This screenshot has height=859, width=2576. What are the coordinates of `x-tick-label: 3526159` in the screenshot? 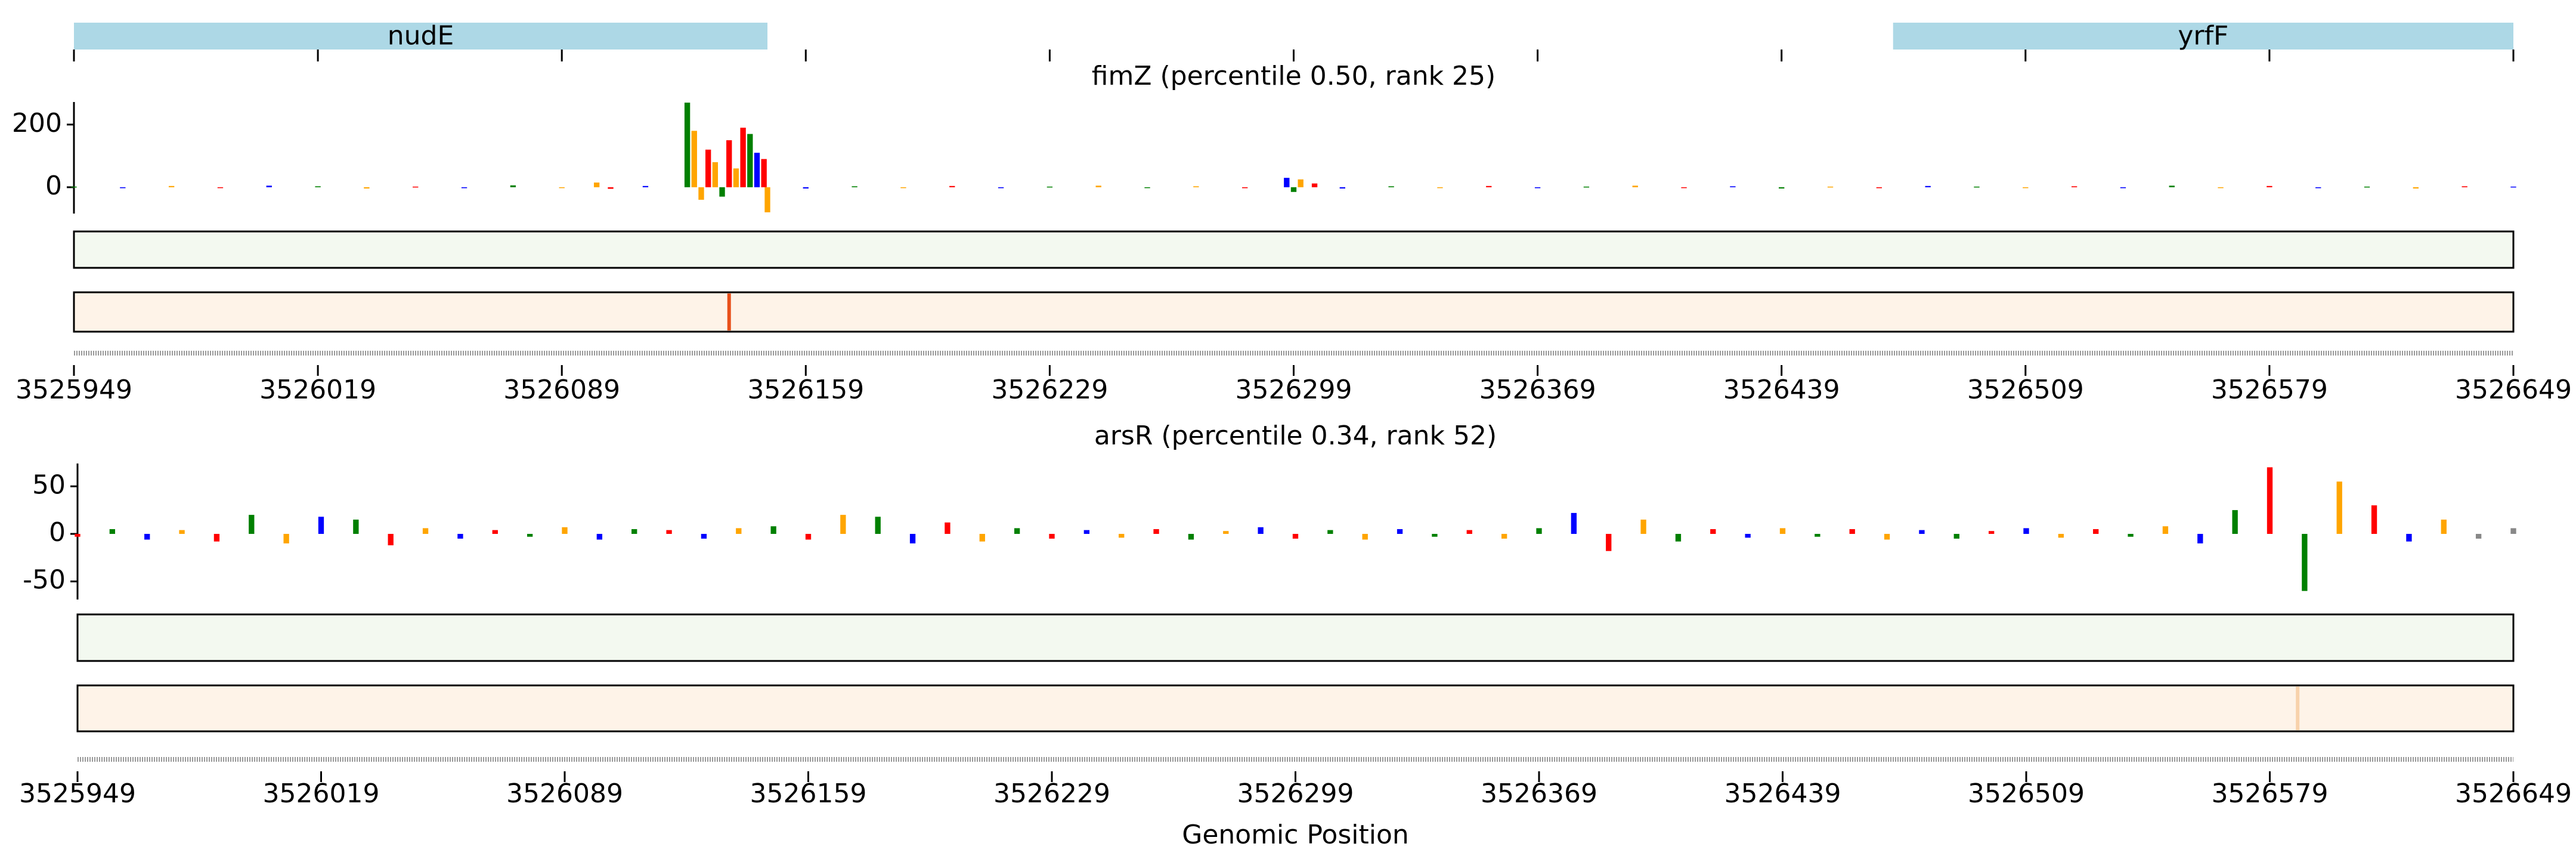 It's located at (808, 794).